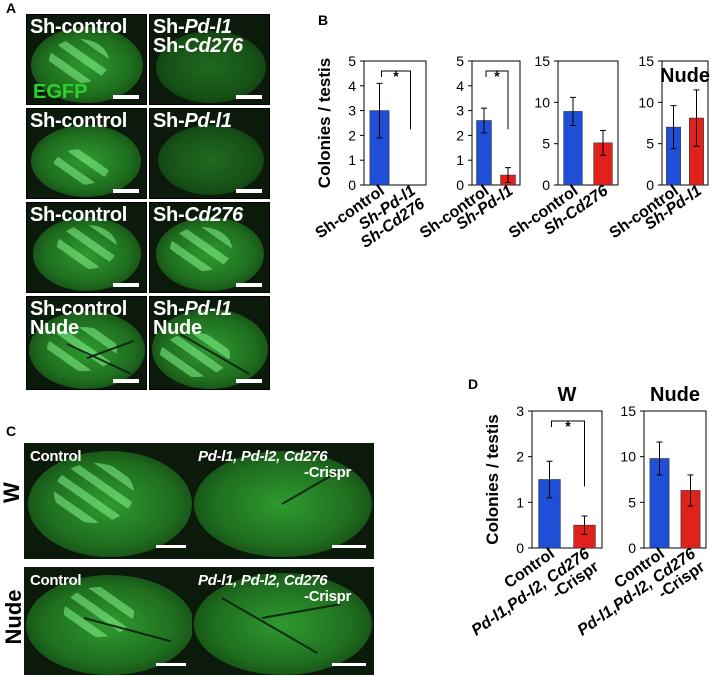 The height and width of the screenshot is (676, 726). I want to click on label-a-r2-right: Sh-Pd-l1, so click(192, 121).